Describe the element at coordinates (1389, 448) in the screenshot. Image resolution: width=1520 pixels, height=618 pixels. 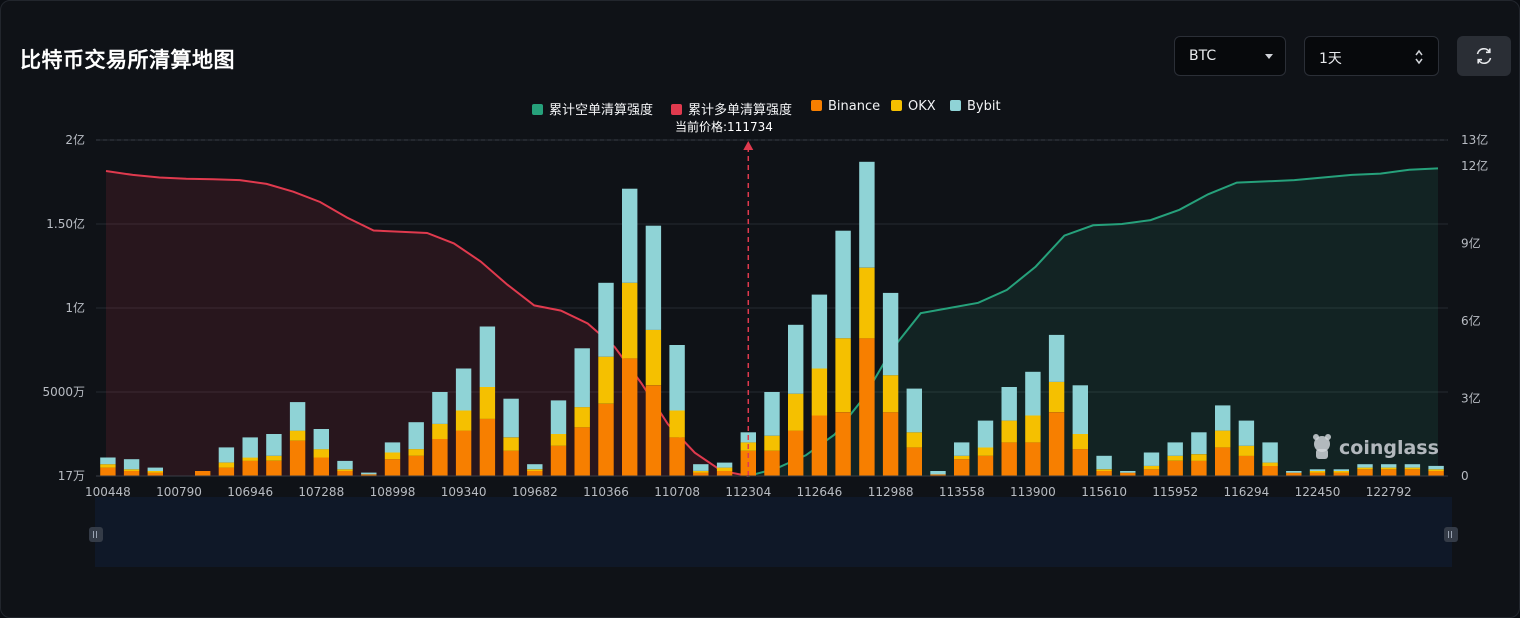
I see `watermark-text: coinglass` at that location.